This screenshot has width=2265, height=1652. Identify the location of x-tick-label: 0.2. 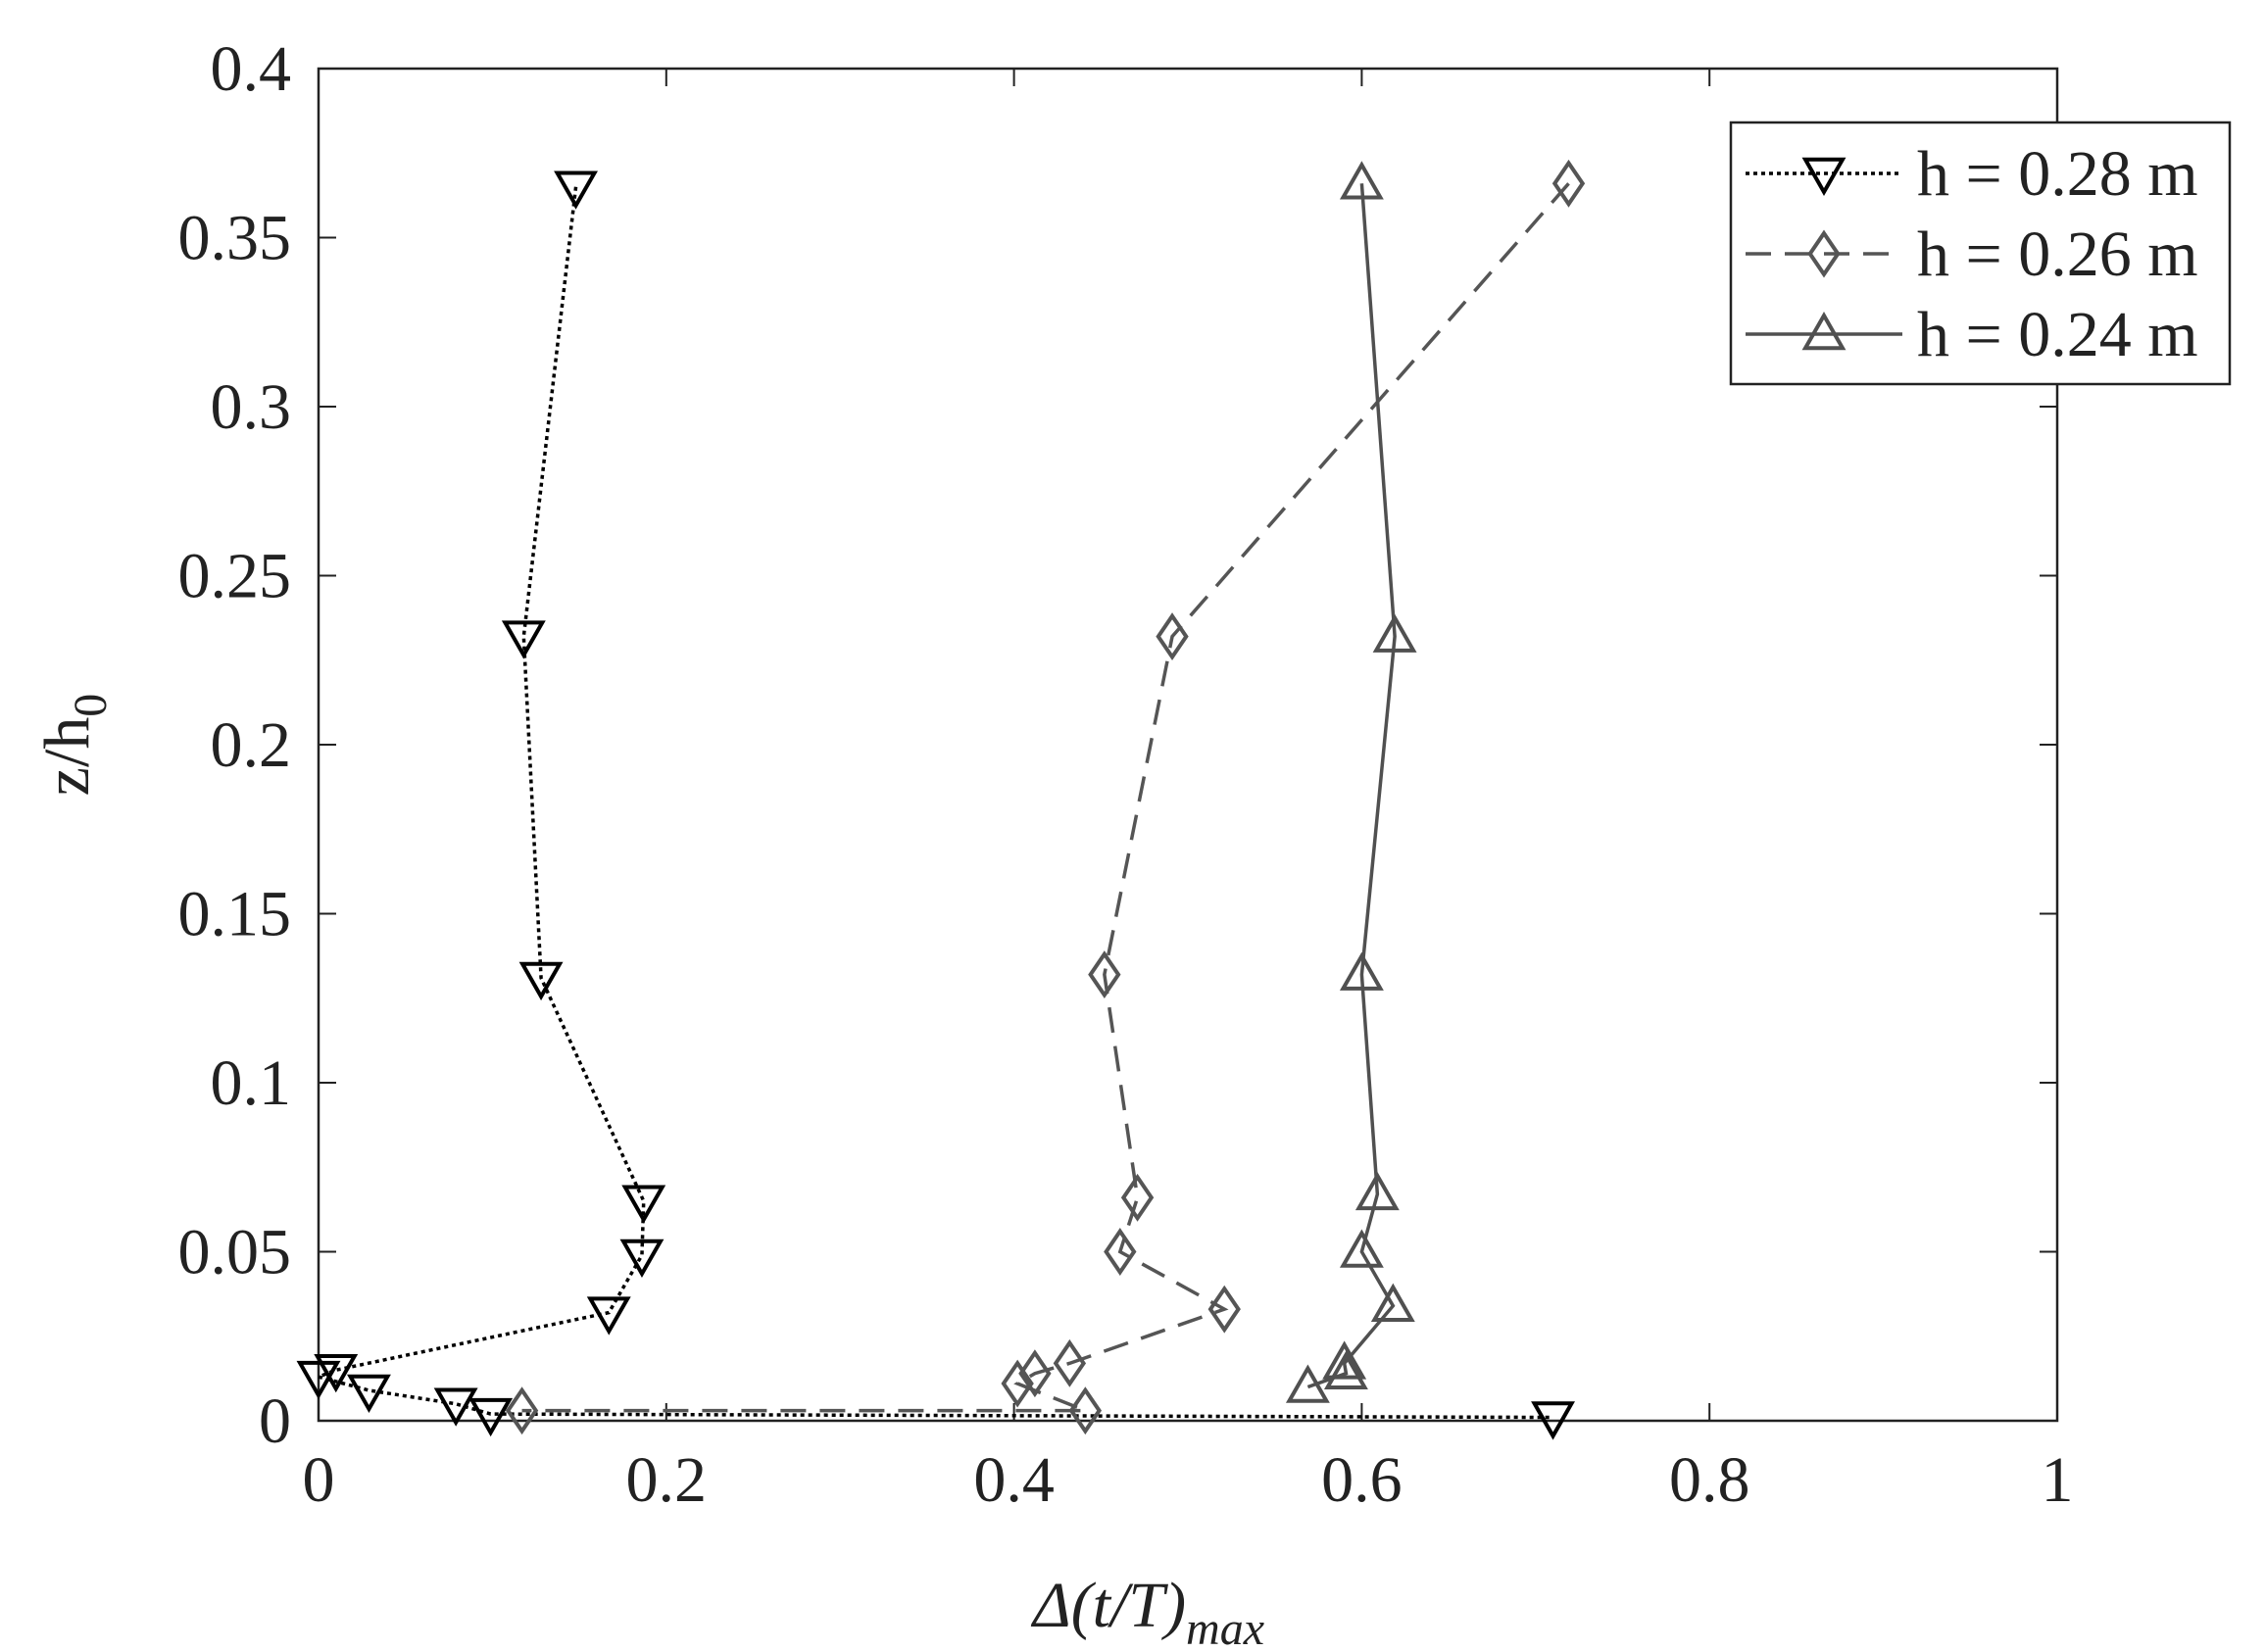
(667, 1480).